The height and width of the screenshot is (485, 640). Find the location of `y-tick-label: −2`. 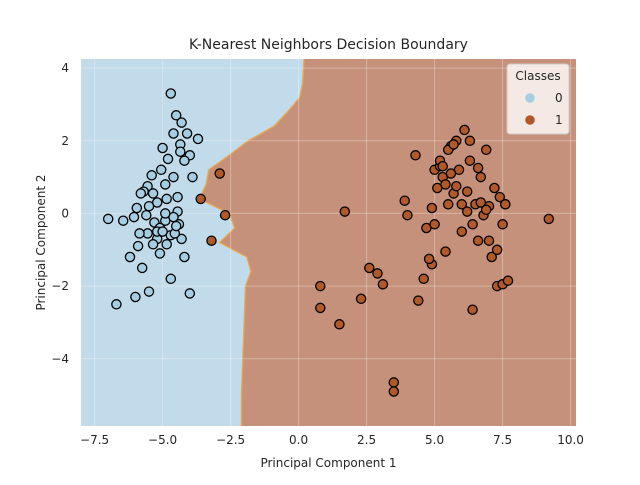

y-tick-label: −2 is located at coordinates (60, 286).